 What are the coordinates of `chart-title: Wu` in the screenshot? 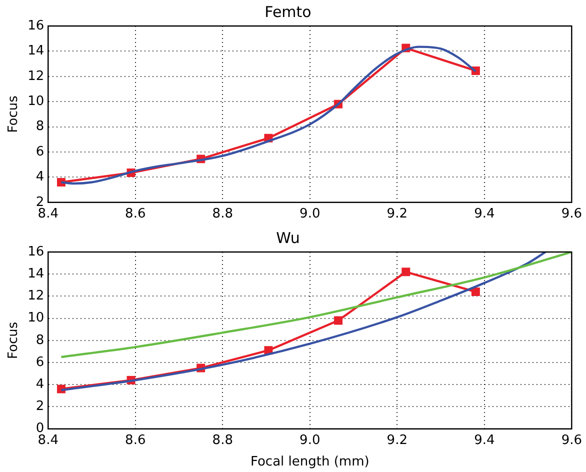 It's located at (288, 237).